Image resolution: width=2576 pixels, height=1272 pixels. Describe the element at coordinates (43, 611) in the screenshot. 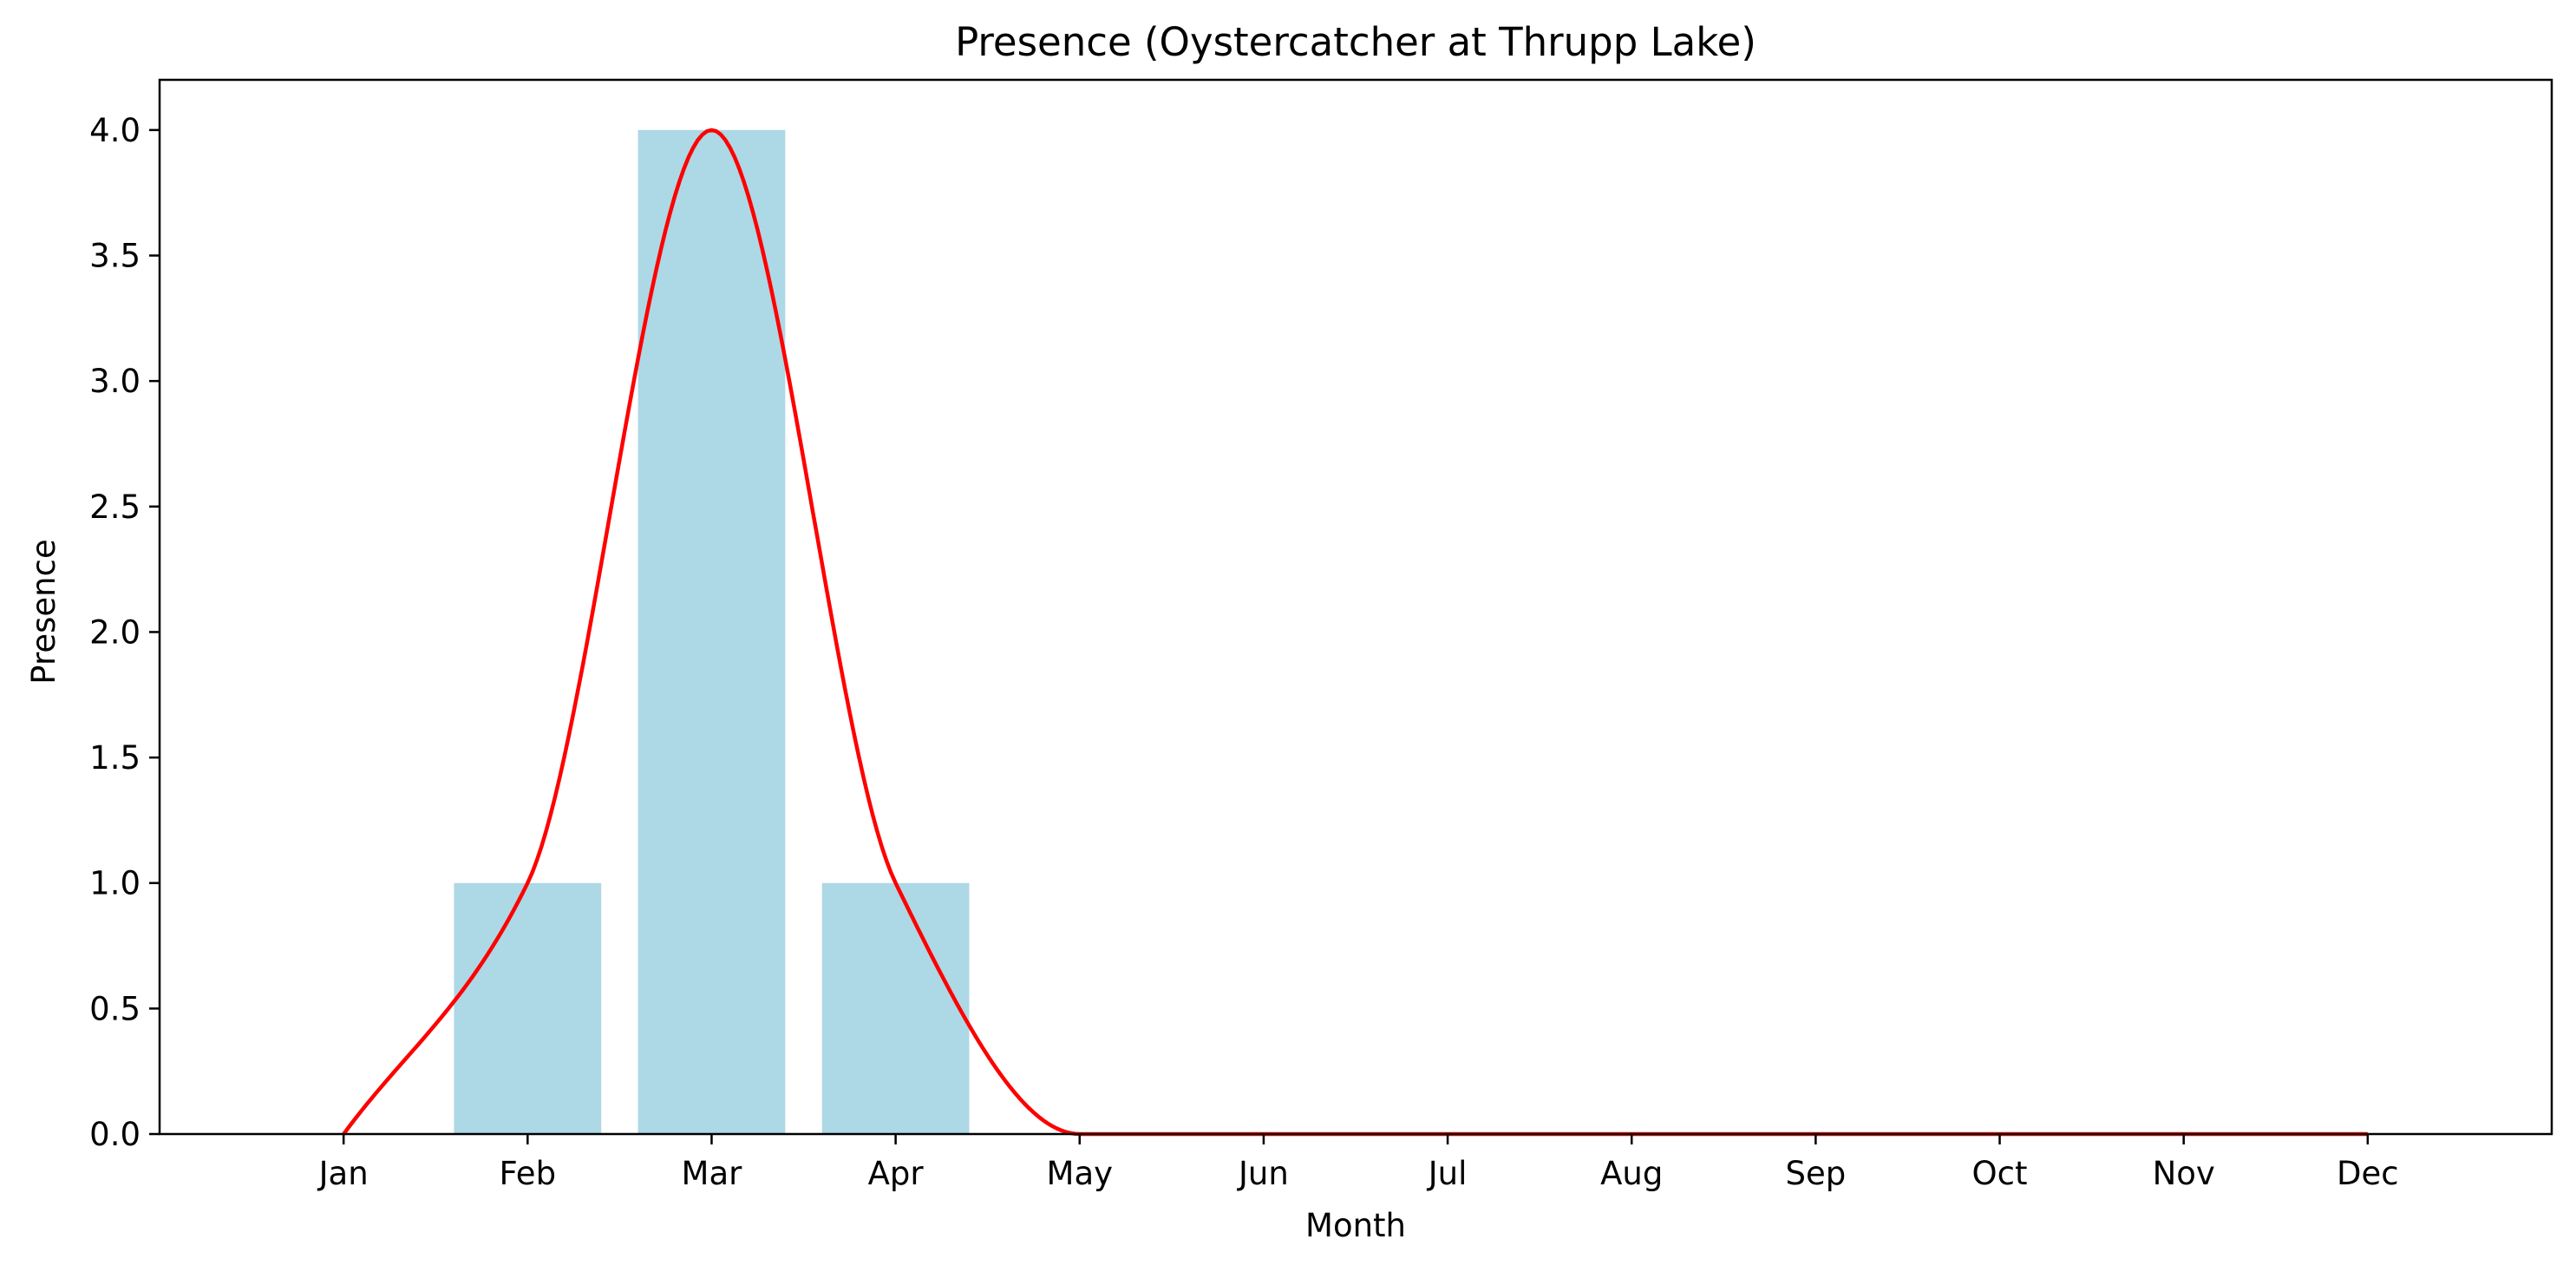

I see `y-axis-label: Presence` at that location.